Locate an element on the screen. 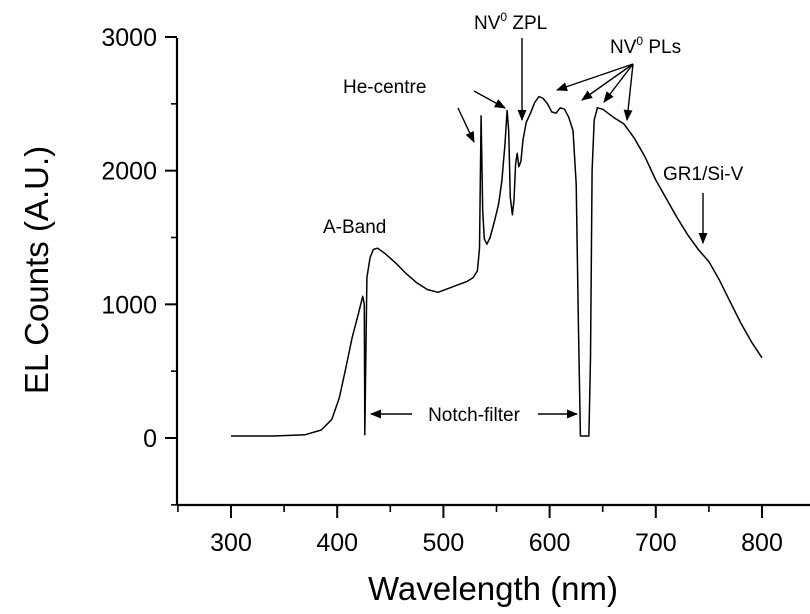 The width and height of the screenshot is (810, 614). x-ticks: 300 400 500 600 700 800 is located at coordinates (480, 531).